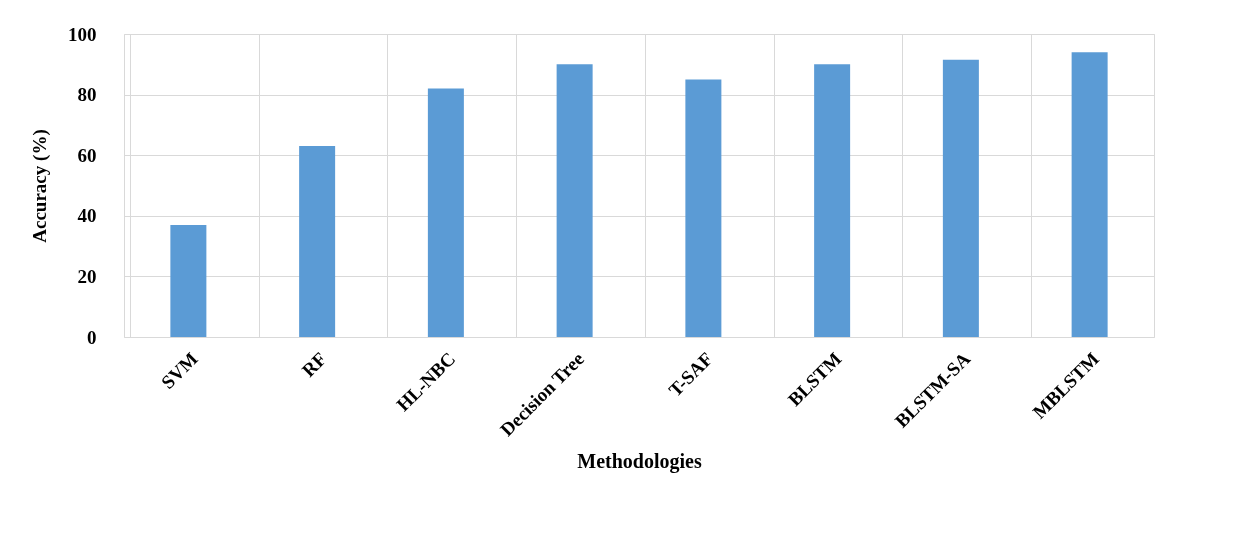 The width and height of the screenshot is (1233, 553). What do you see at coordinates (639, 462) in the screenshot?
I see `x-axis-title: Methodologies` at bounding box center [639, 462].